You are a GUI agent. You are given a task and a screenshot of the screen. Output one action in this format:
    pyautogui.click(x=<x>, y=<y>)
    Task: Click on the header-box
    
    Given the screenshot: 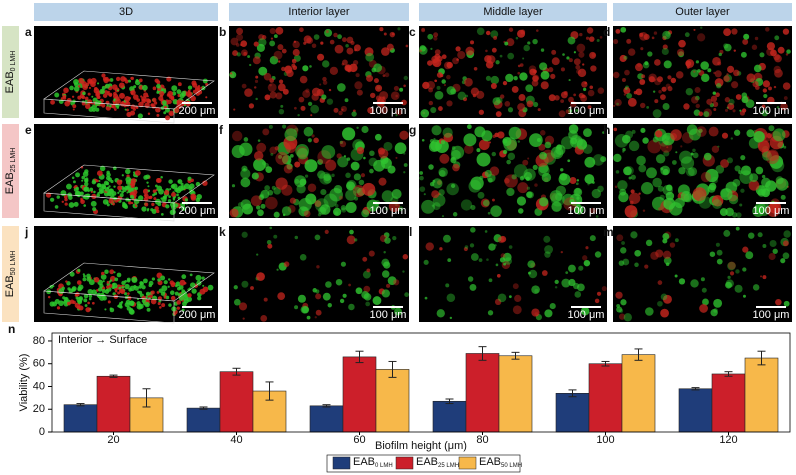 What is the action you would take?
    pyautogui.click(x=513, y=12)
    